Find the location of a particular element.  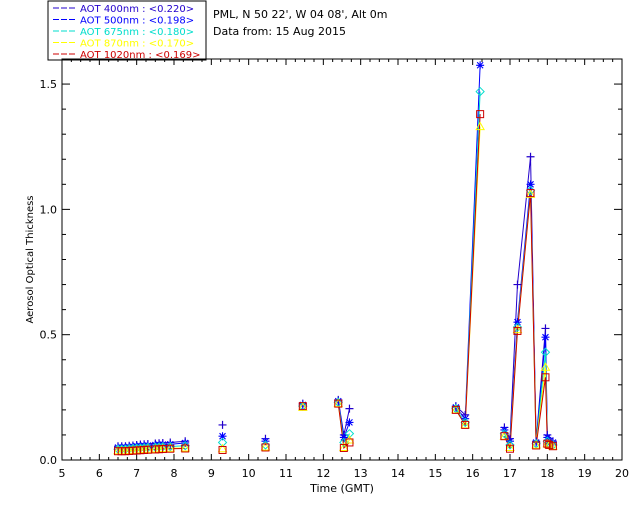

x-tick-label: 16 is located at coordinates (473, 473).